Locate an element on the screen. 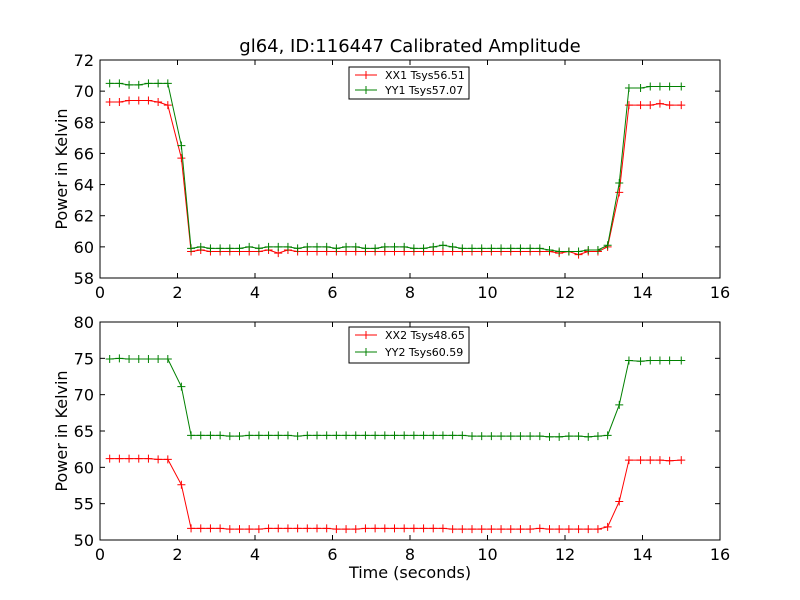 The height and width of the screenshot is (600, 800). legend-marker is located at coordinates (366, 335).